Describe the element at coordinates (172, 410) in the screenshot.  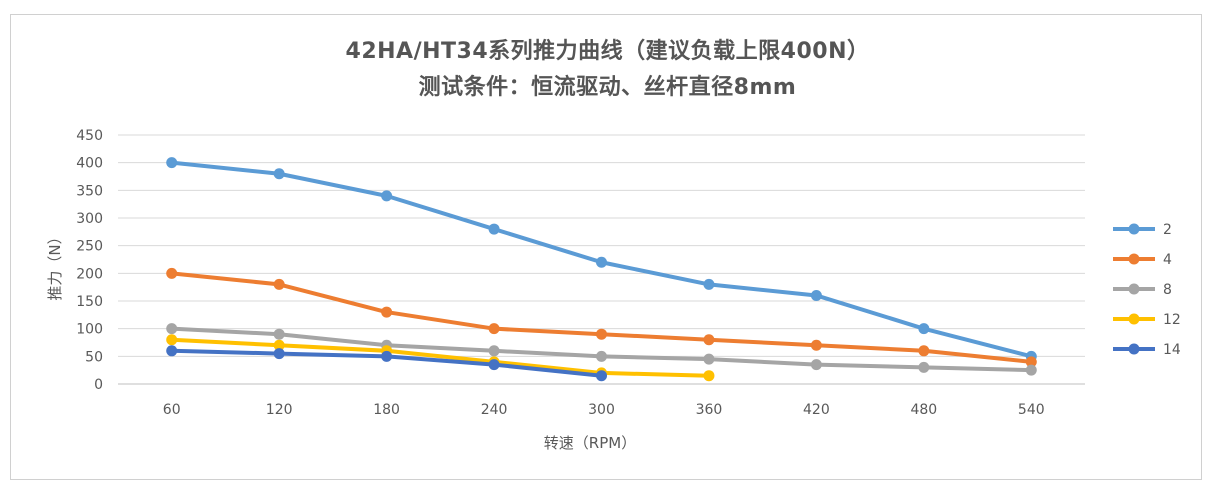
I see `x-tick-label: 60` at that location.